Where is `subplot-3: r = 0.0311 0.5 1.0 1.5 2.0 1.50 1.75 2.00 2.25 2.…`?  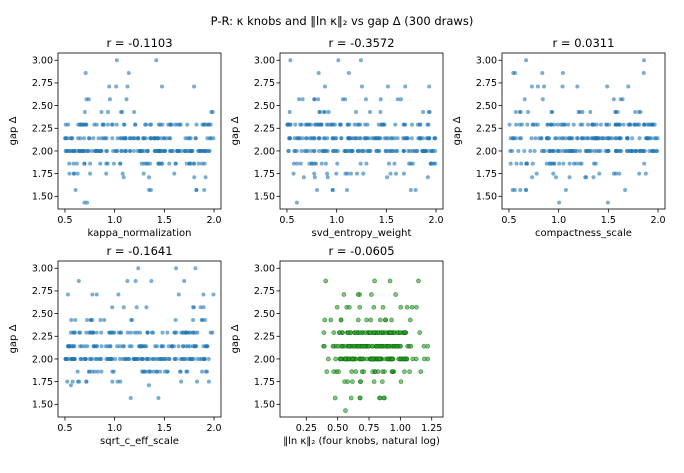 subplot-3: r = 0.0311 0.5 1.0 1.5 2.0 1.50 1.75 2.00 2.25 2.… is located at coordinates (559, 137).